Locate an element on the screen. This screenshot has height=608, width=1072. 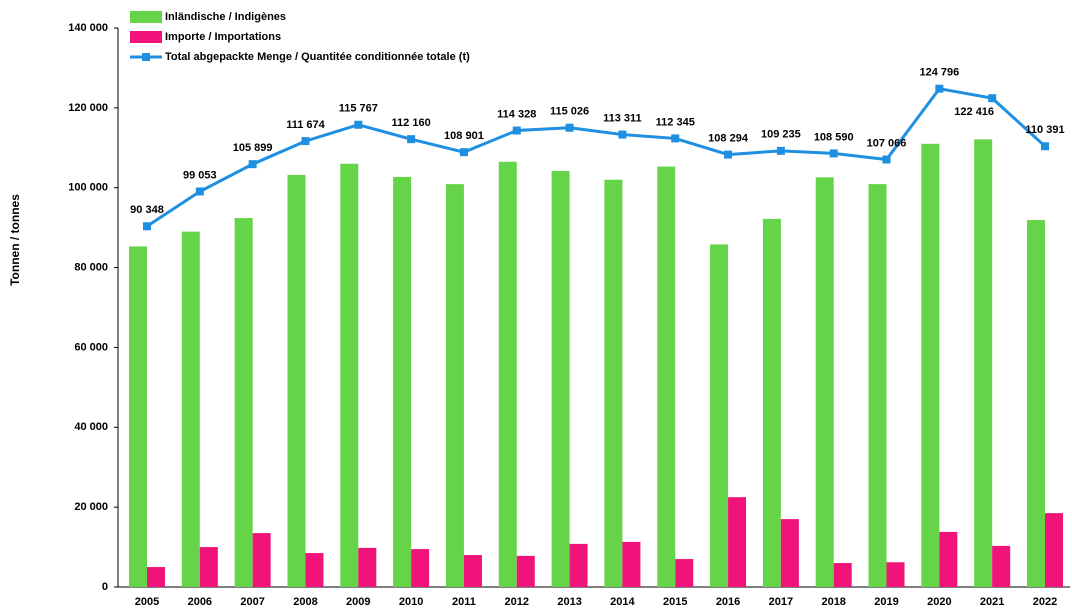
x-tick-label: 2015 is located at coordinates (675, 602).